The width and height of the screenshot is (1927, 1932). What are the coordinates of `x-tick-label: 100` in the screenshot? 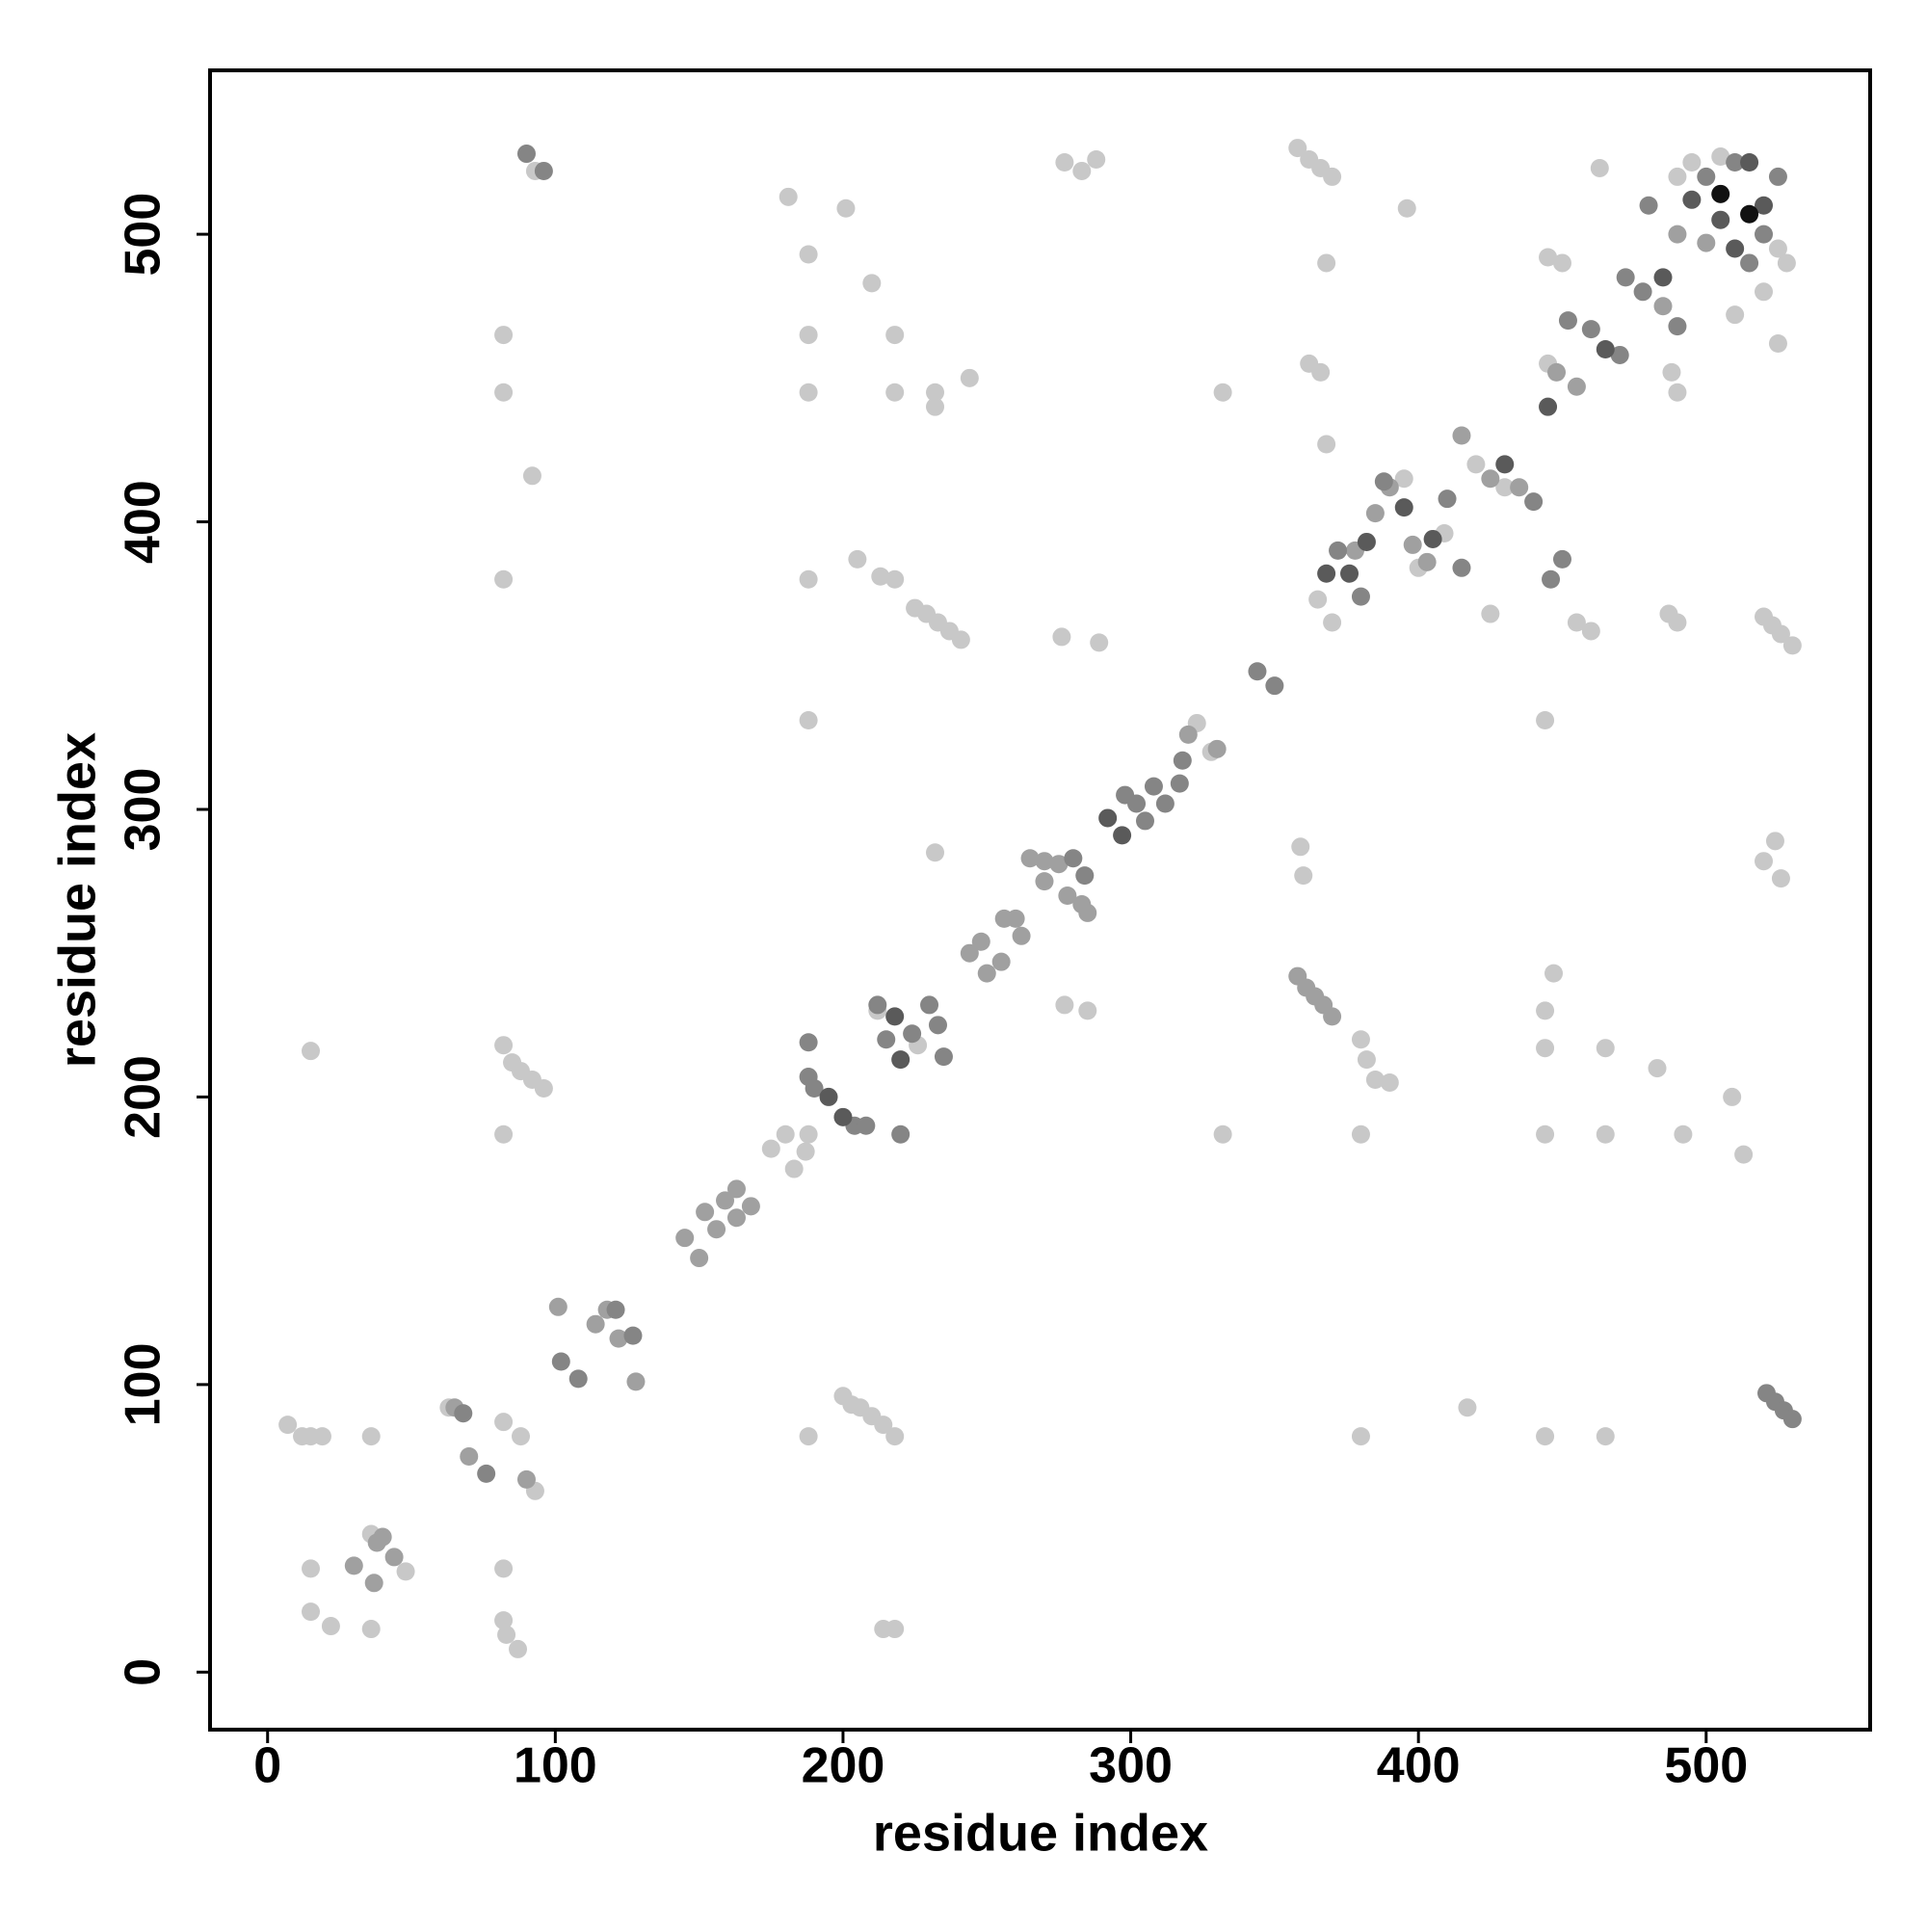 It's located at (555, 1766).